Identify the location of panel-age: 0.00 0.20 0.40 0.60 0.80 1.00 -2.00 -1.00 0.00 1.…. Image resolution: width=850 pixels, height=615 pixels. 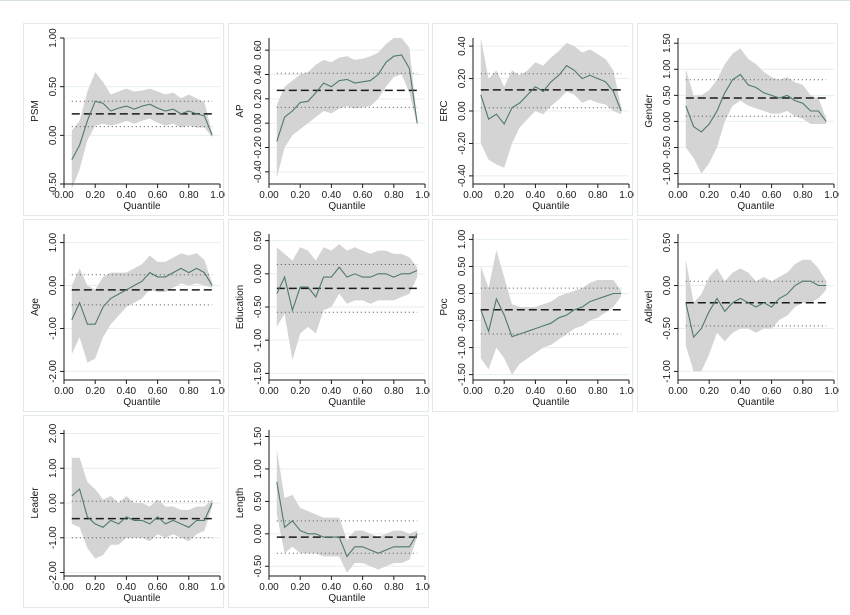
(124, 315).